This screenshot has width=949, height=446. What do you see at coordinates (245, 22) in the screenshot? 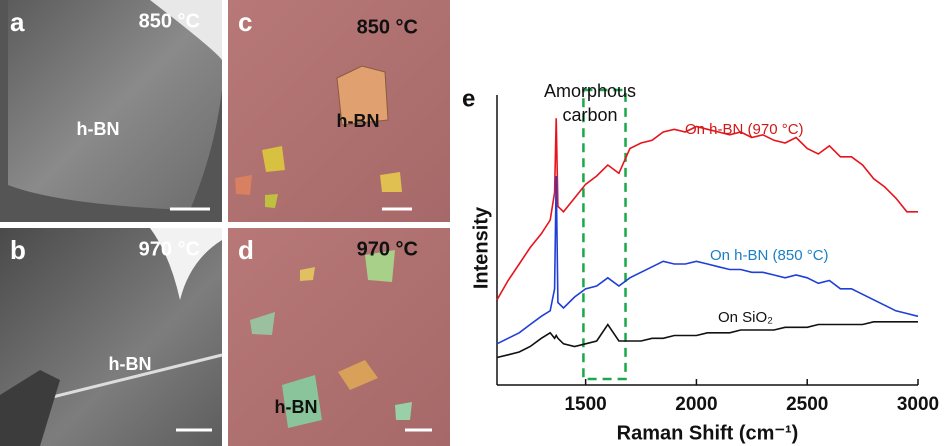
I see `panel-label: c` at bounding box center [245, 22].